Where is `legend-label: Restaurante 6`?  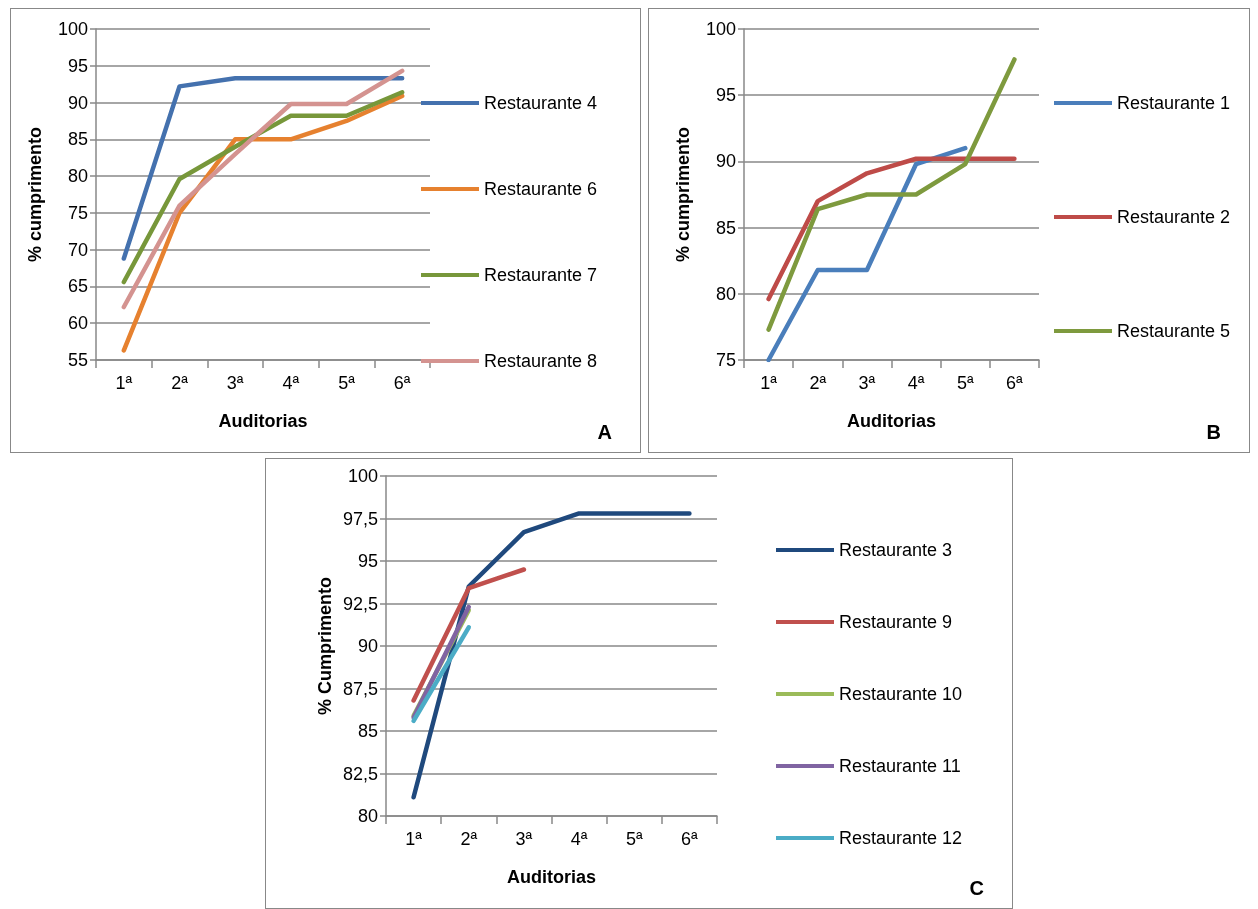 legend-label: Restaurante 6 is located at coordinates (541, 189).